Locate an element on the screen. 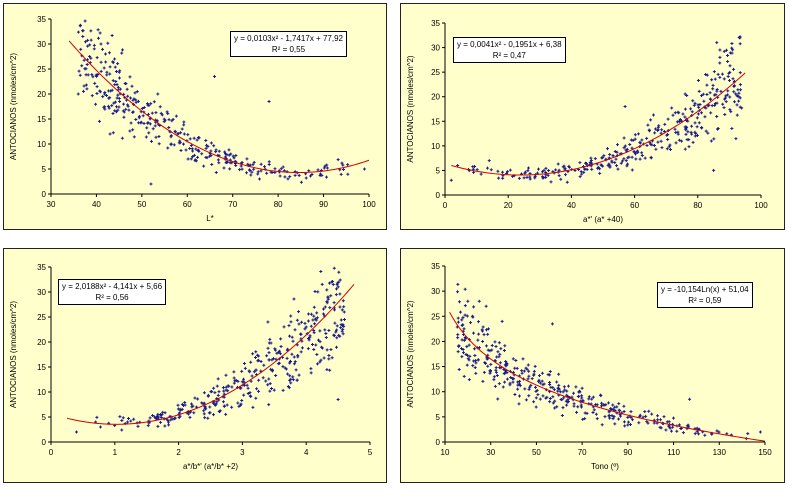  x-tick-label: 50 is located at coordinates (536, 452).